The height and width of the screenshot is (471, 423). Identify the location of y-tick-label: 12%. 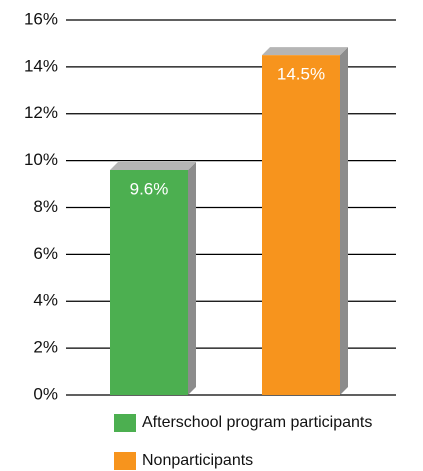
(41, 112).